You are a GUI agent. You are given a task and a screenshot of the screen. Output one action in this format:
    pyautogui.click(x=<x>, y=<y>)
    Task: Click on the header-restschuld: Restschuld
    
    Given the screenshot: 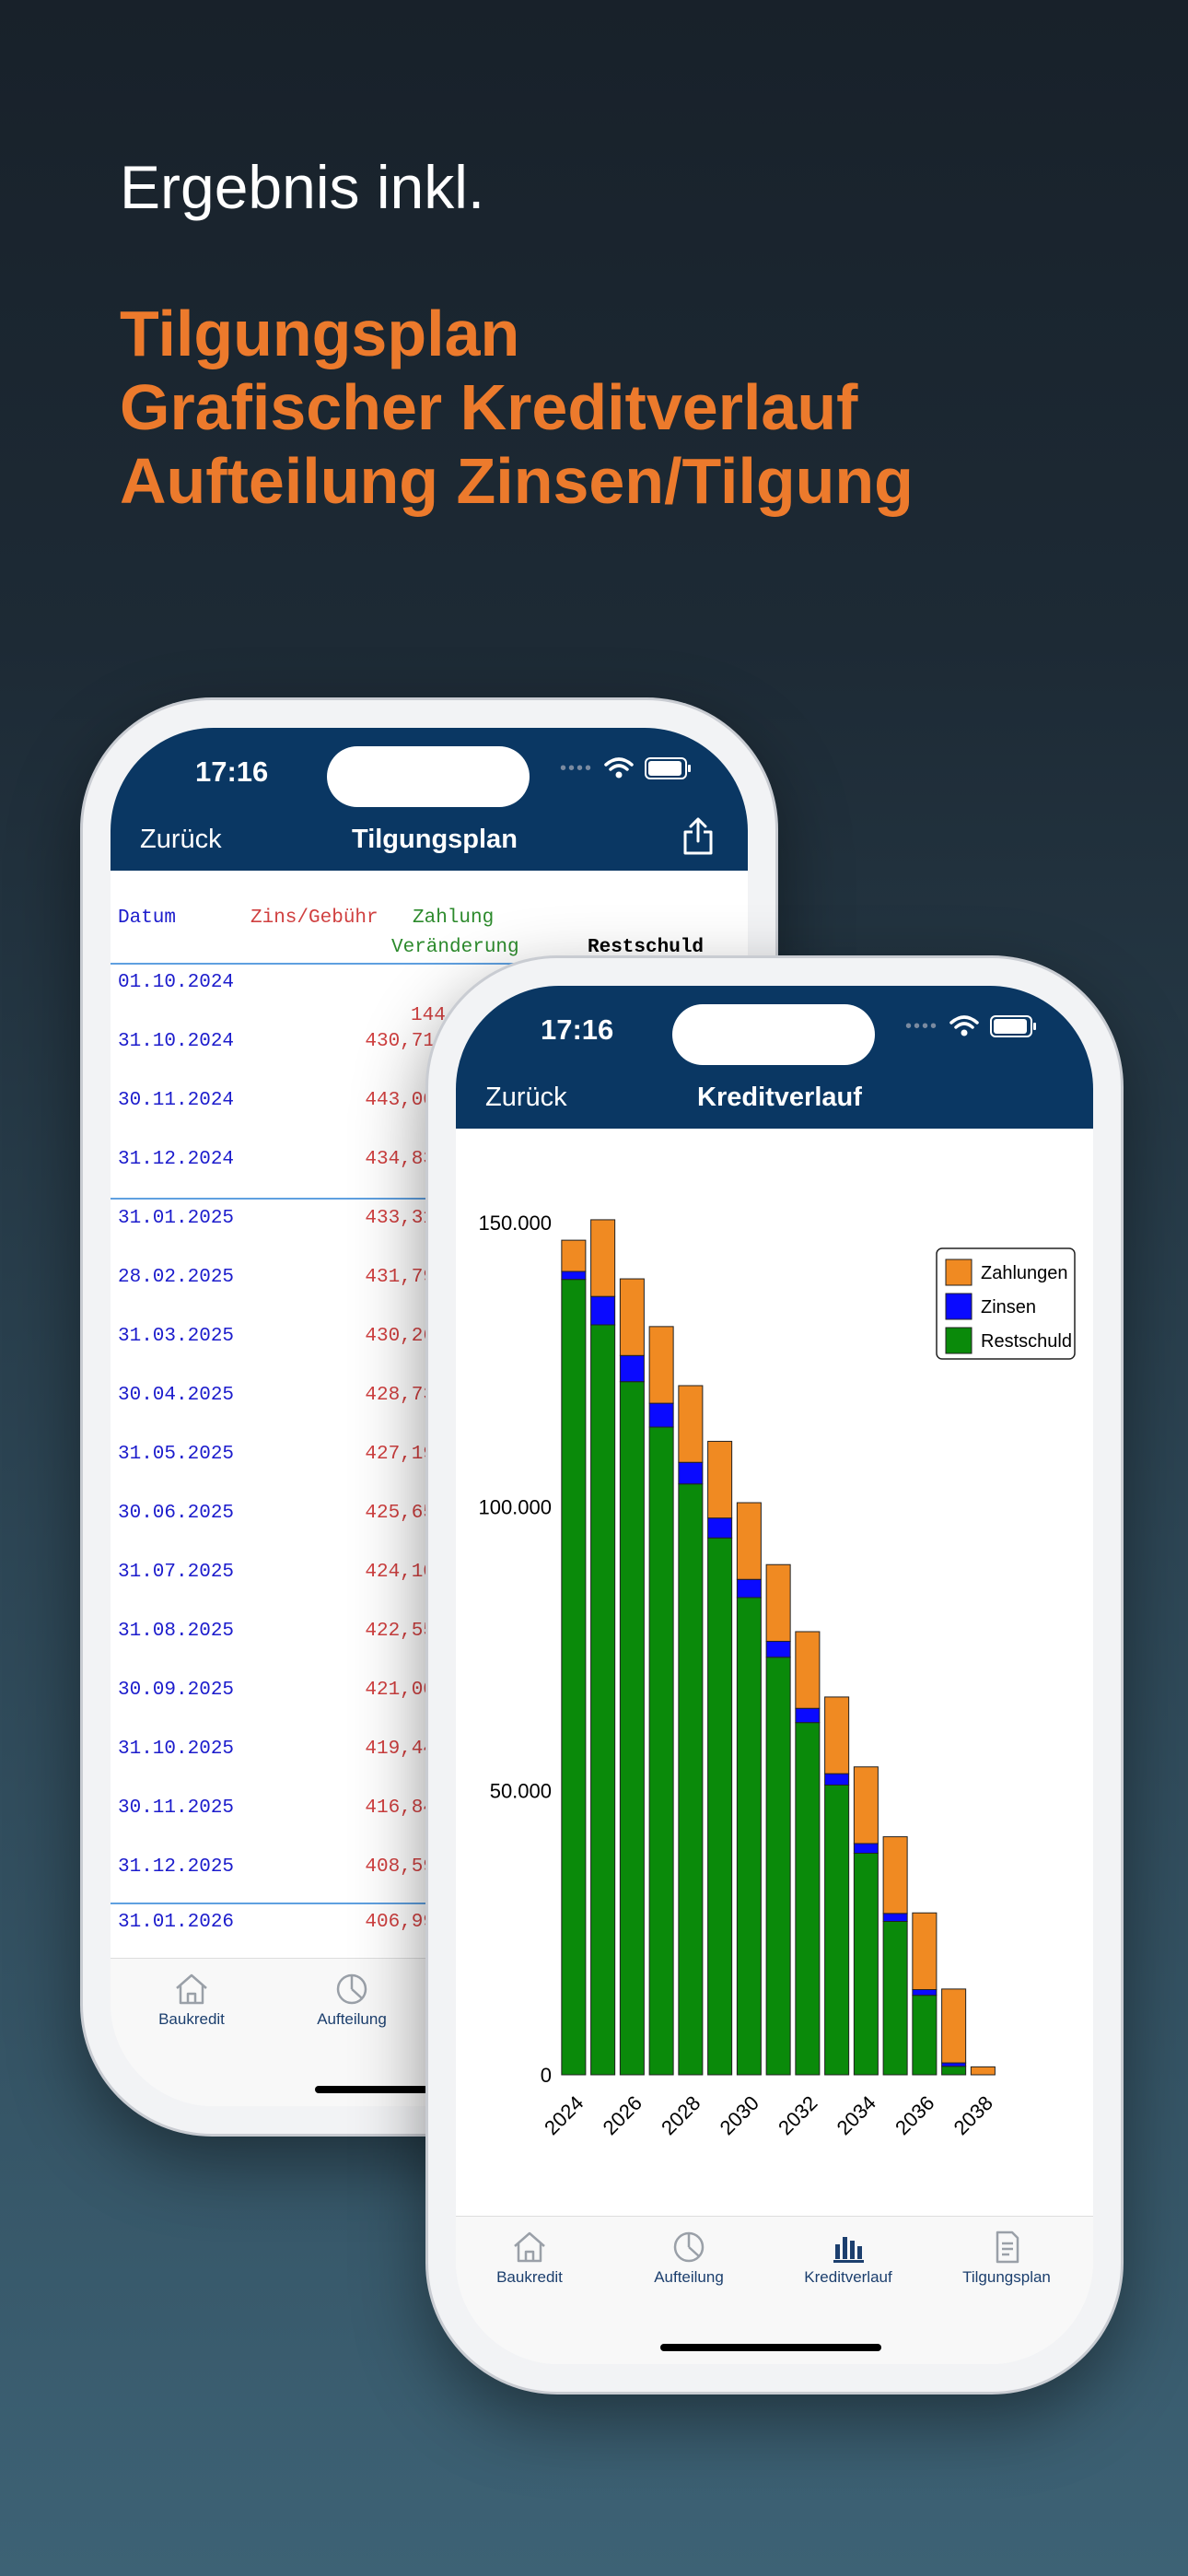 What is the action you would take?
    pyautogui.click(x=646, y=947)
    